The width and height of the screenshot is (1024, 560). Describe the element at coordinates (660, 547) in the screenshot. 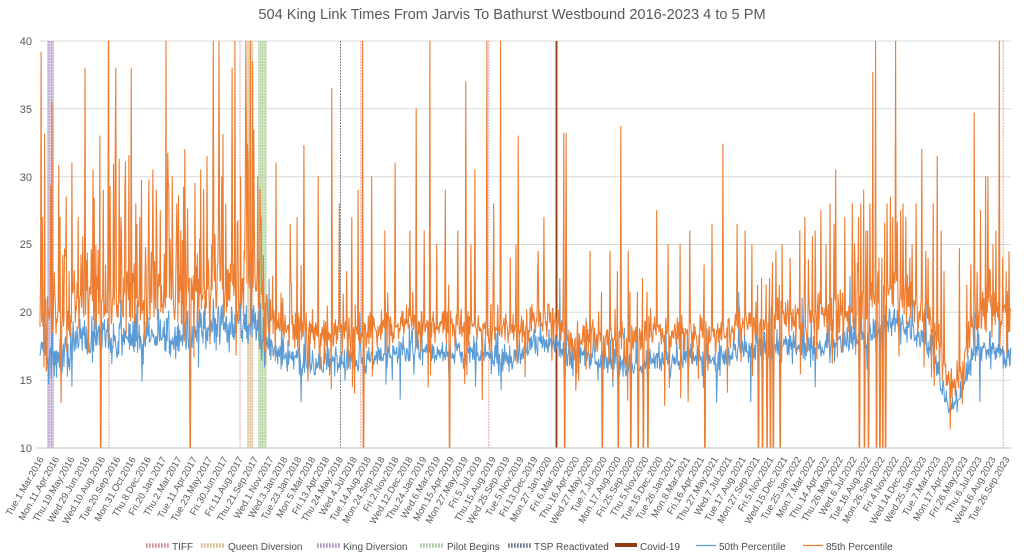

I see `svg-text: Covid-19` at that location.